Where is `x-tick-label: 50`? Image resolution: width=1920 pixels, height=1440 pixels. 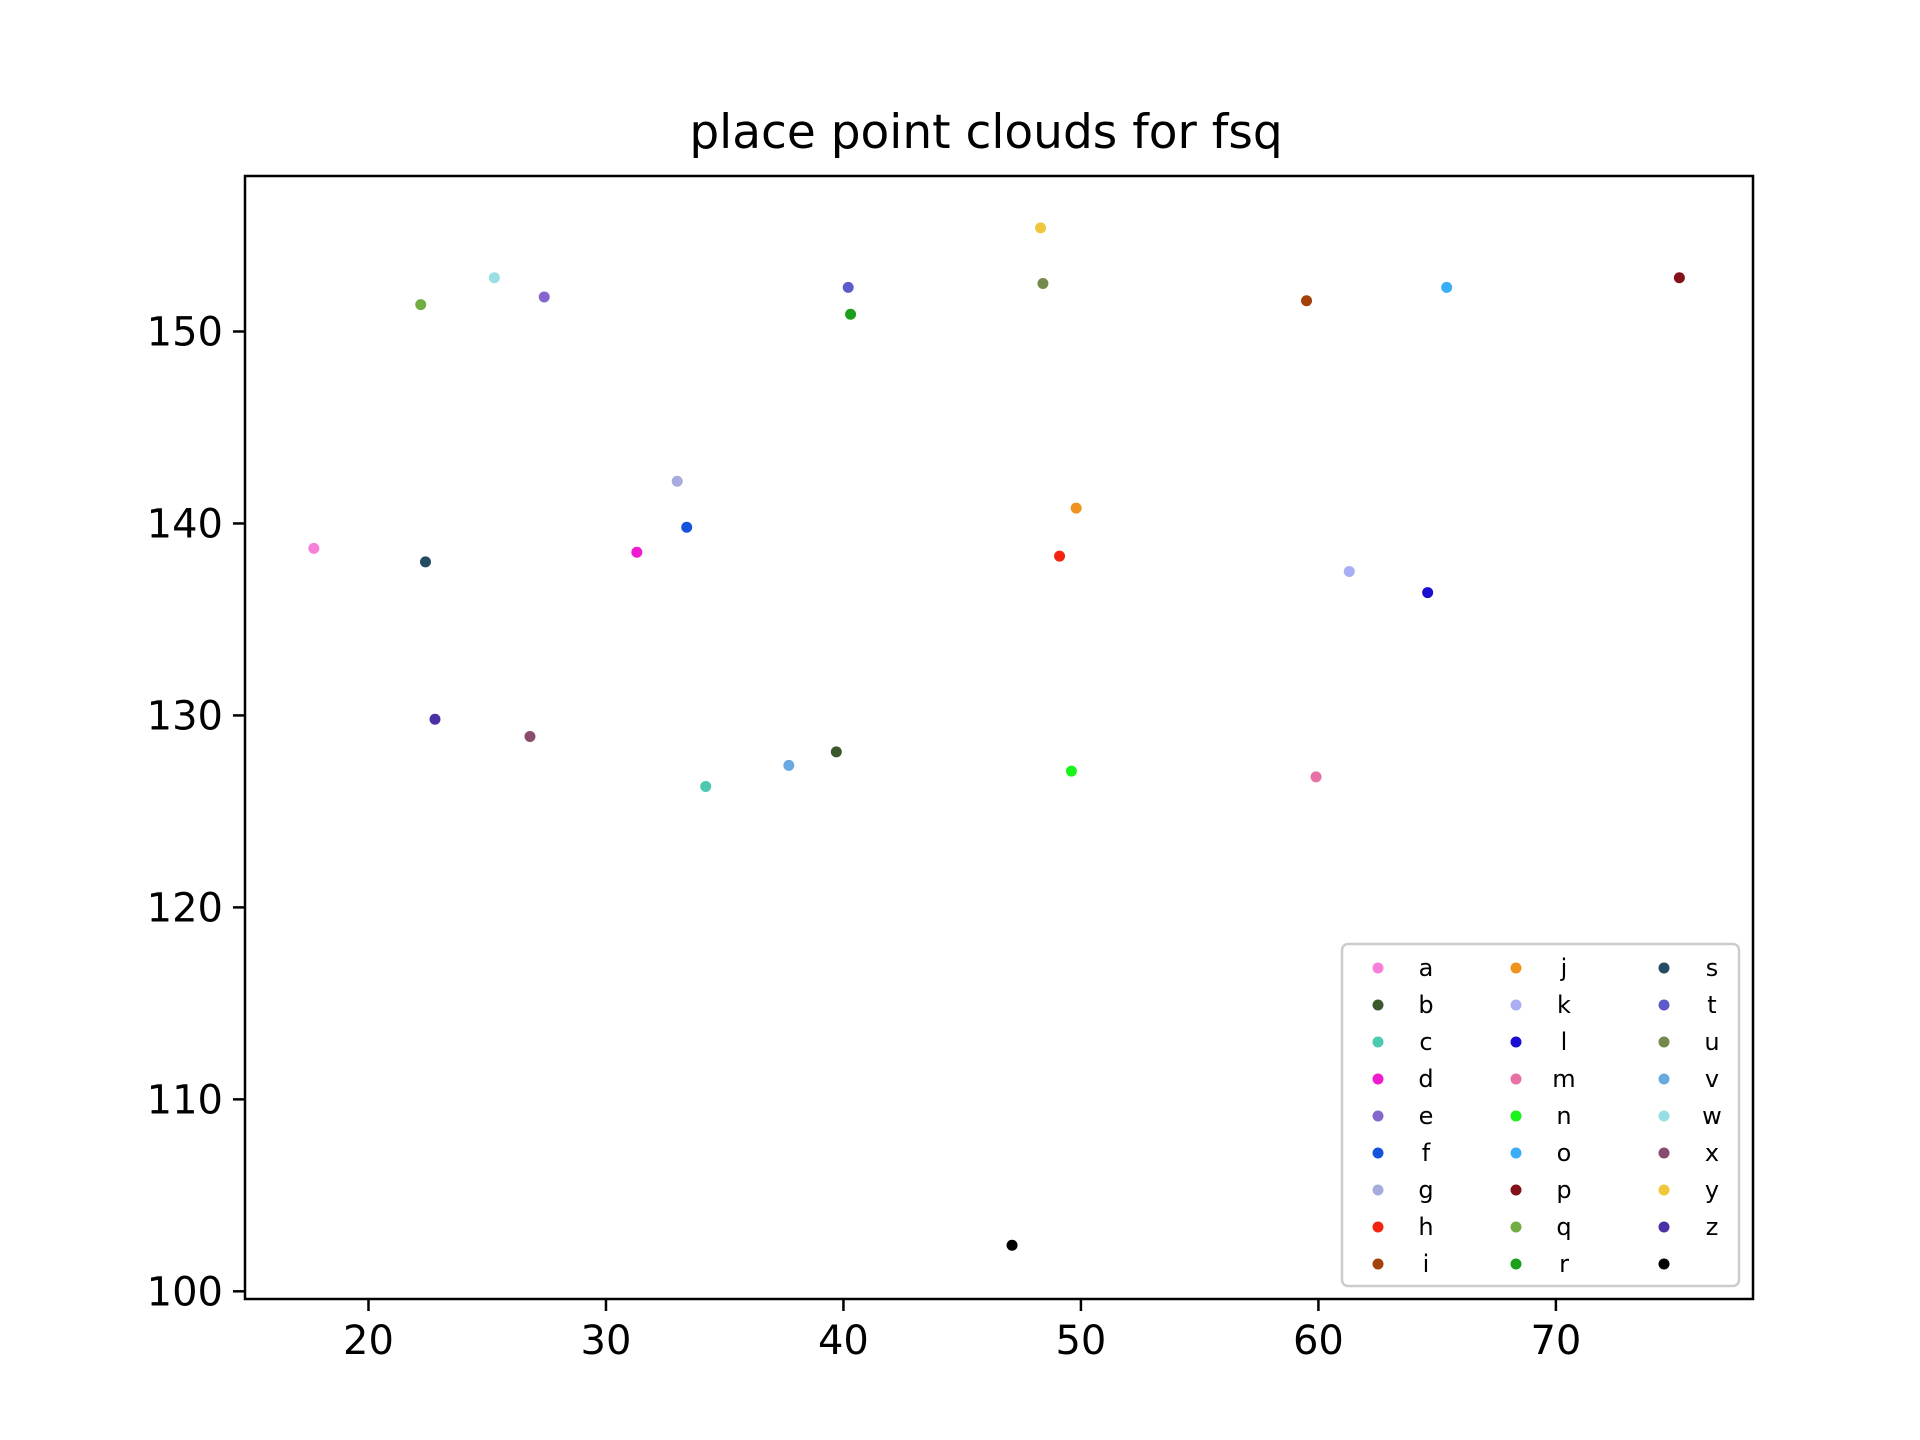 x-tick-label: 50 is located at coordinates (1080, 1341).